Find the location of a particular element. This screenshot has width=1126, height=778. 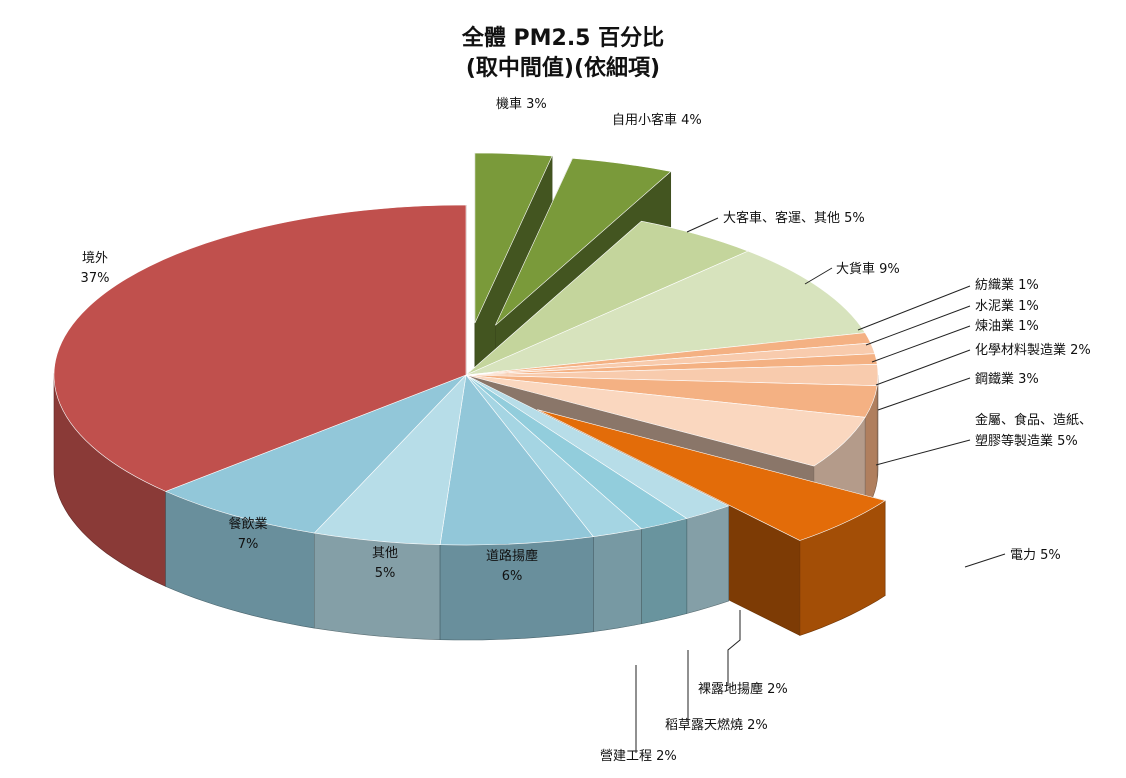

slice-水泥業-leader-line is located at coordinates (918, 325).